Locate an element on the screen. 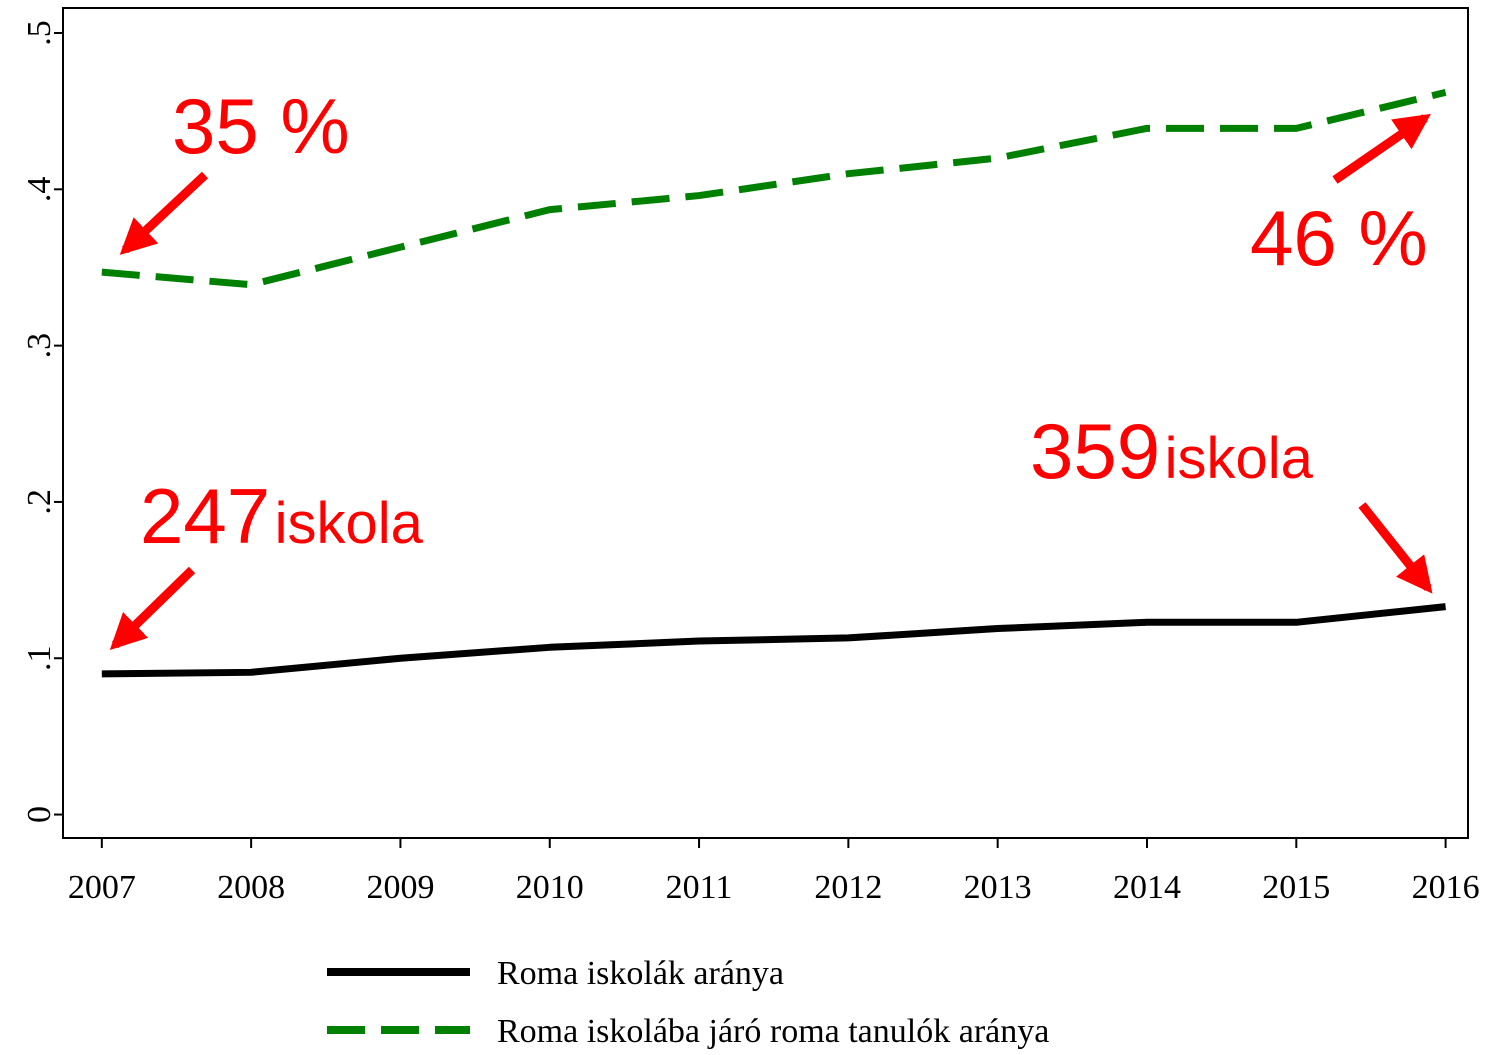  x-tick-label: 2011 is located at coordinates (699, 887).